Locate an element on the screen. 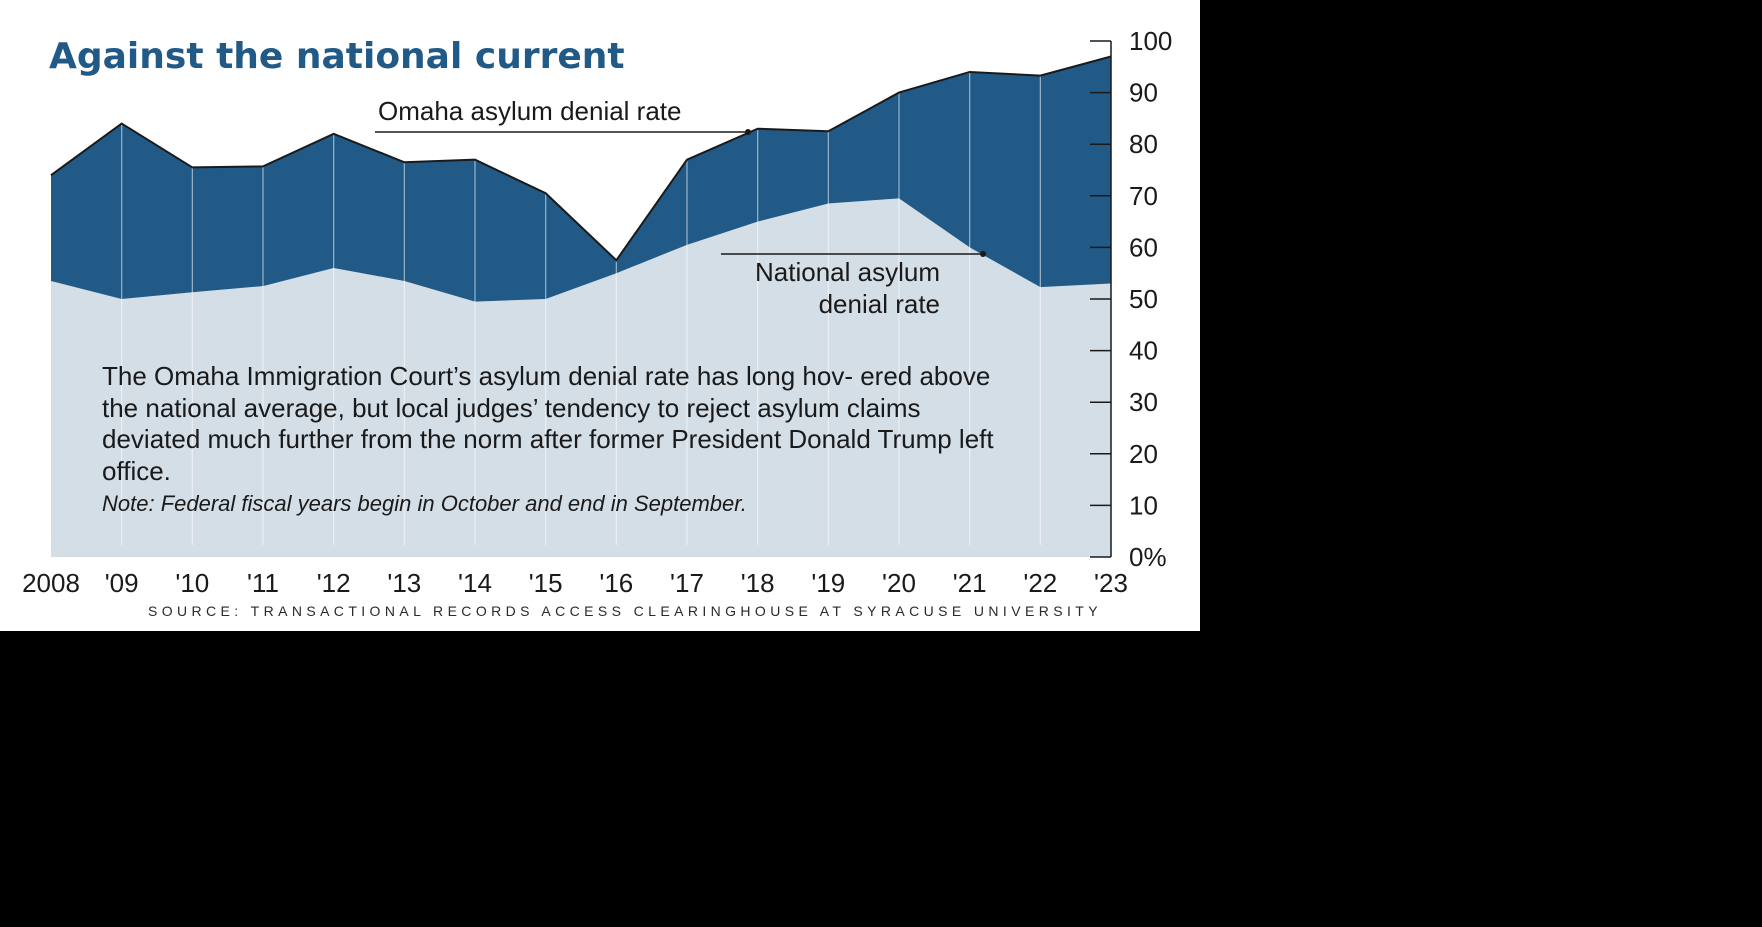  x-tick-label: '21 is located at coordinates (970, 583).